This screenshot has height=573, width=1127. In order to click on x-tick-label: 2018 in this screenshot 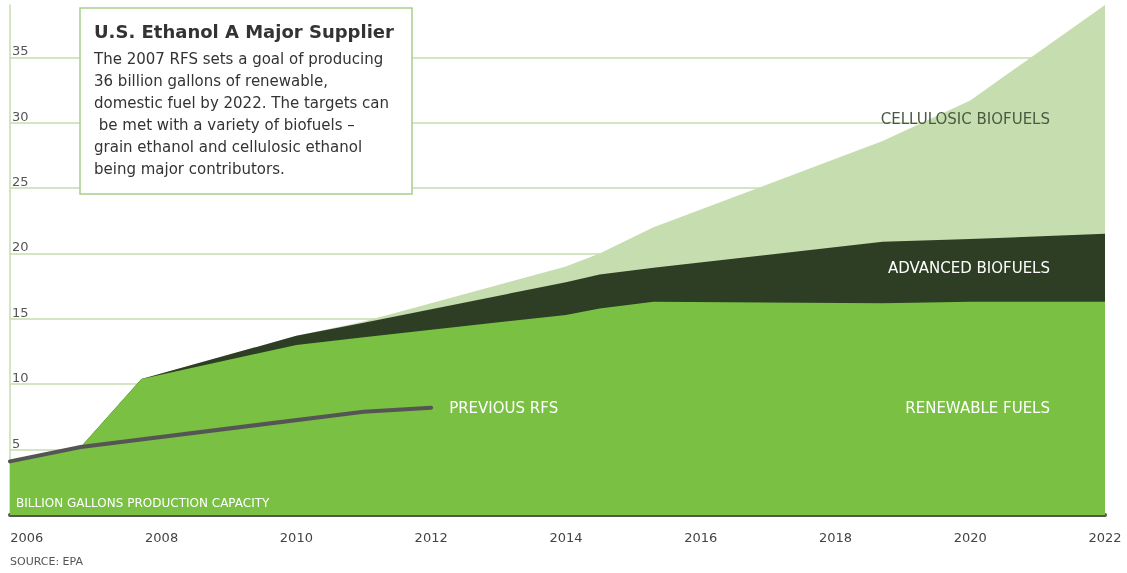, I will do `click(835, 537)`.